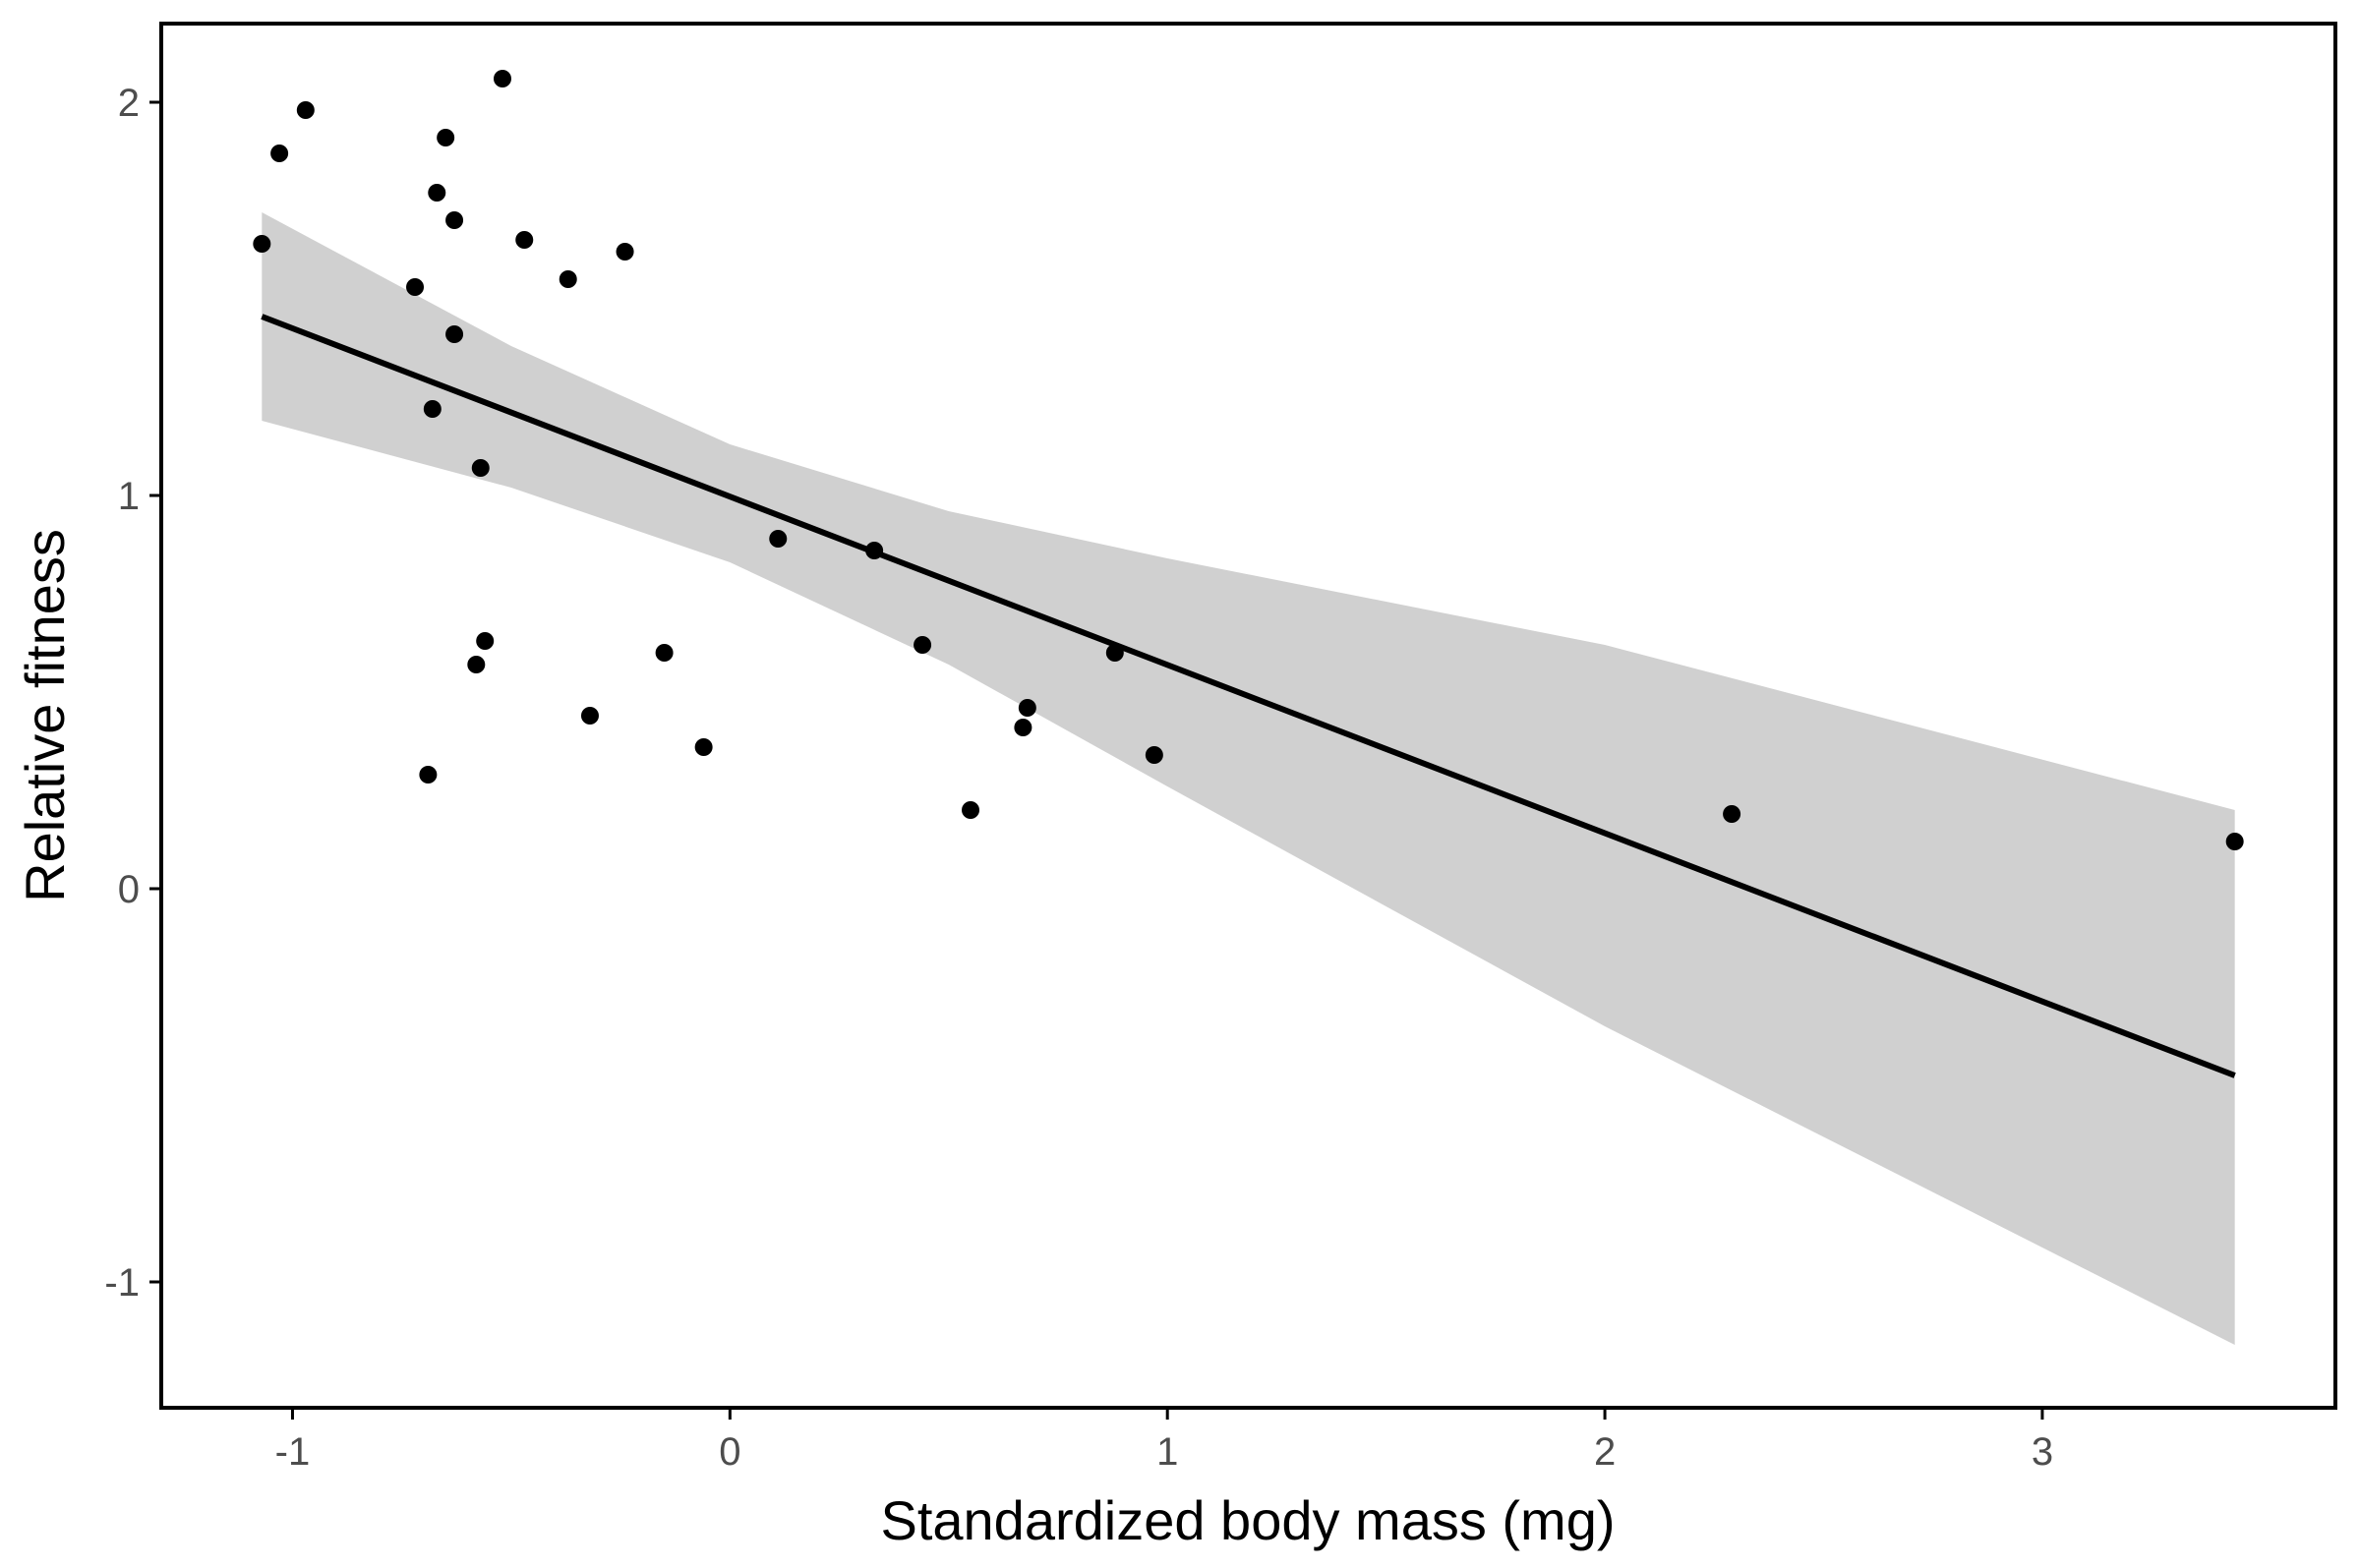 This screenshot has height=1568, width=2359. What do you see at coordinates (129, 496) in the screenshot?
I see `y-tick-label: 1` at bounding box center [129, 496].